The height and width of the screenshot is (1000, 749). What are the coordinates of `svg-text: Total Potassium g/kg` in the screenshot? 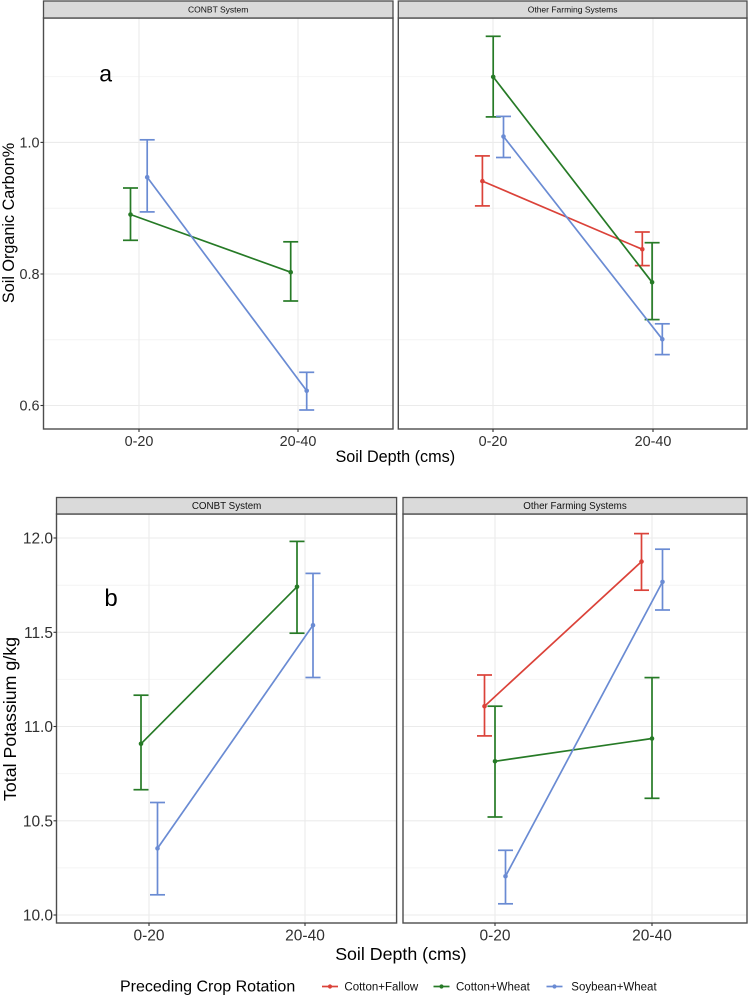 It's located at (10, 719).